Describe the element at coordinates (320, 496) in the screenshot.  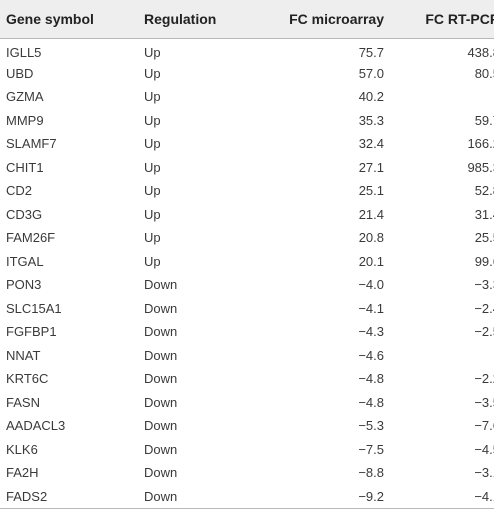
I see `cell-fc-microarray: −9.2` at that location.